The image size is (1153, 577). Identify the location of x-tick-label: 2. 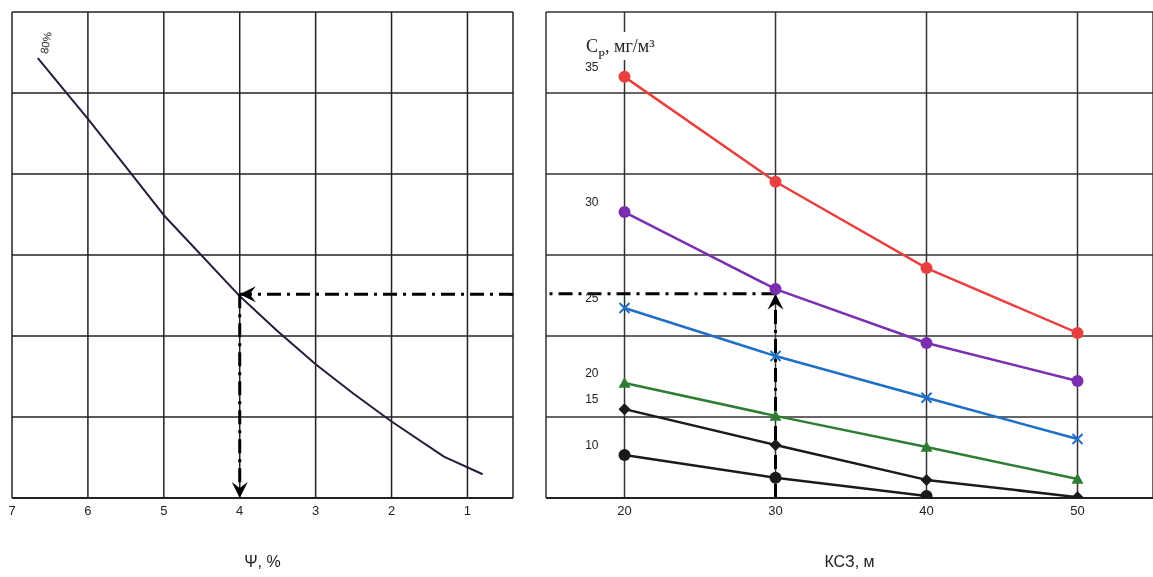
(391, 511).